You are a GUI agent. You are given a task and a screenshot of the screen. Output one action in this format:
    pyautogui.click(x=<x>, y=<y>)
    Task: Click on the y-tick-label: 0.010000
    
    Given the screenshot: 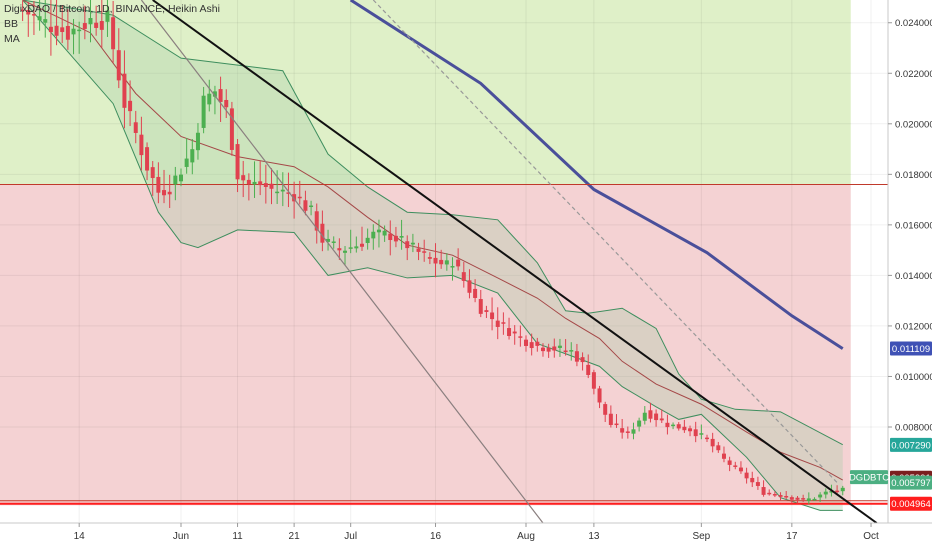 What is the action you would take?
    pyautogui.click(x=913, y=377)
    